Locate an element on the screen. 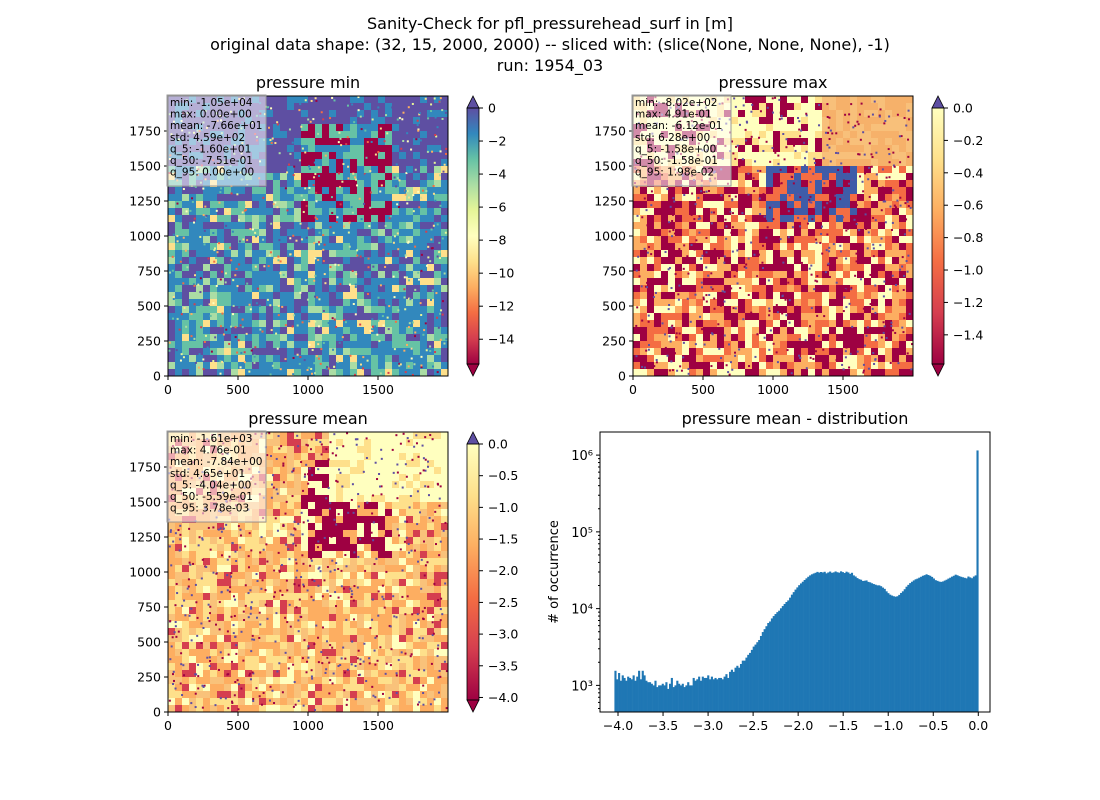 Image resolution: width=1100 pixels, height=800 pixels. colorbar-tick-label: −12 is located at coordinates (501, 306).